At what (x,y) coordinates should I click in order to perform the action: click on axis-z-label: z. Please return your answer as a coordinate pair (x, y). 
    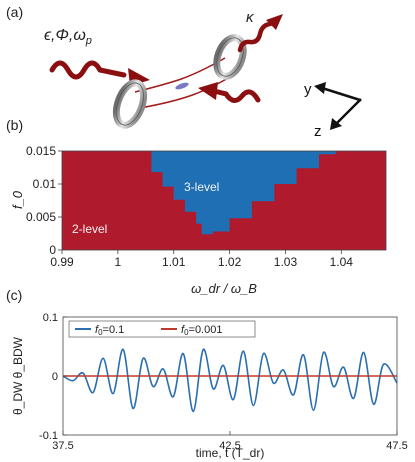
    Looking at the image, I should click on (318, 131).